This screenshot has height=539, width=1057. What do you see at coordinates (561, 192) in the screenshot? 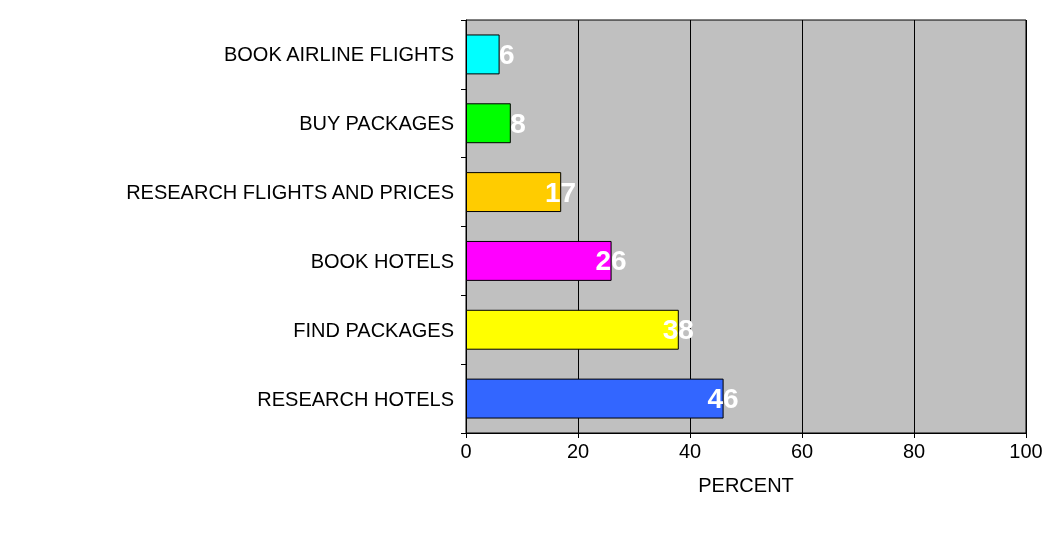
I see `data-label: 17` at bounding box center [561, 192].